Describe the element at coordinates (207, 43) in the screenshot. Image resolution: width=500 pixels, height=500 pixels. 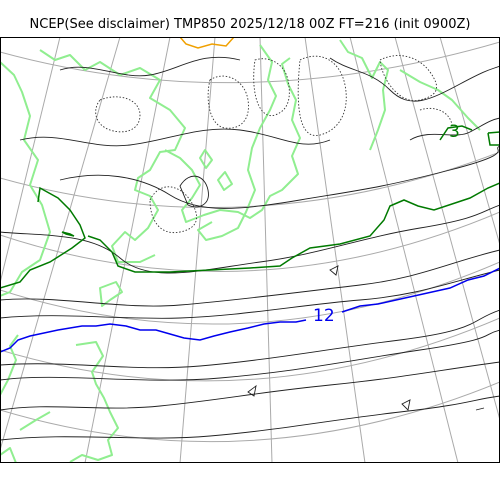
I see `isotherm-warm` at that location.